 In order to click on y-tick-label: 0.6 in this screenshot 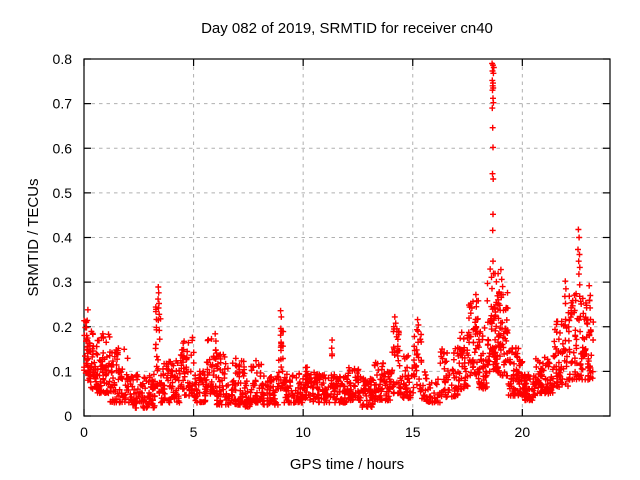, I will do `click(63, 148)`.